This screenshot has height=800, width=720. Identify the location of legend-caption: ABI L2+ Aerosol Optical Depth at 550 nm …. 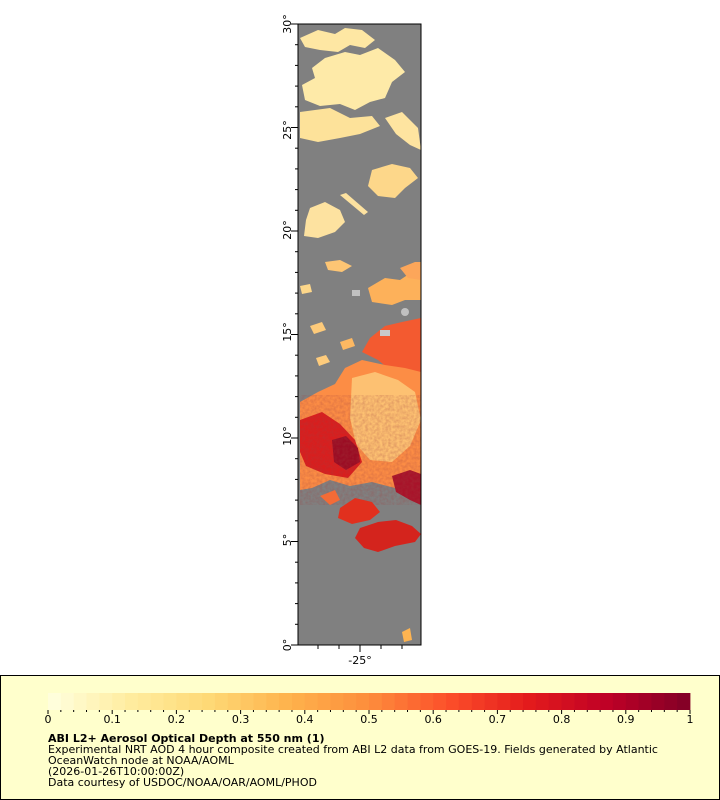
(378, 760).